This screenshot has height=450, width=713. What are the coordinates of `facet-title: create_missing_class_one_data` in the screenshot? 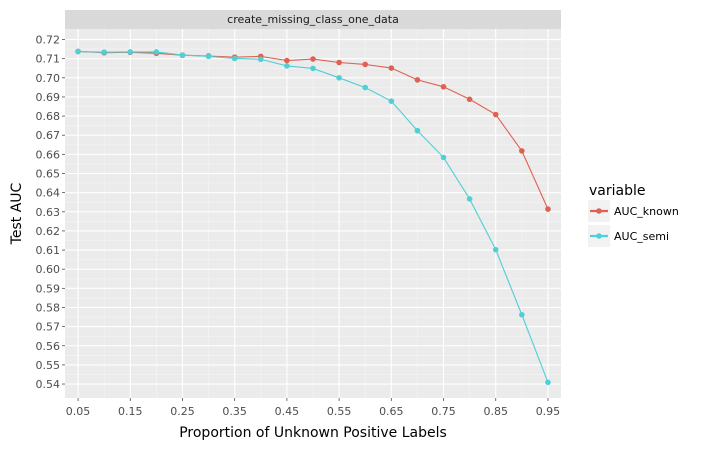 It's located at (313, 19).